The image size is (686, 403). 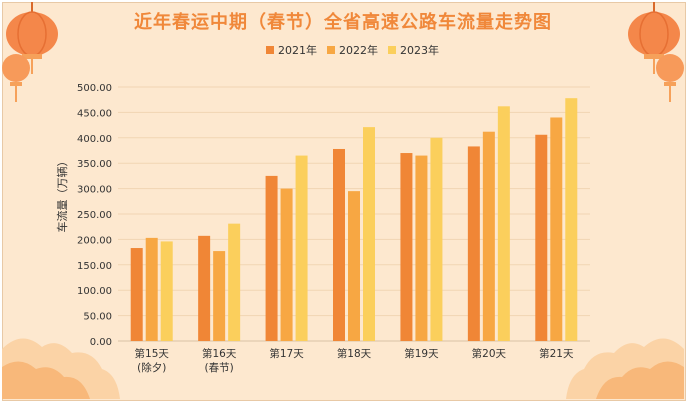 I want to click on legend-item-2023: 2023年, so click(x=413, y=50).